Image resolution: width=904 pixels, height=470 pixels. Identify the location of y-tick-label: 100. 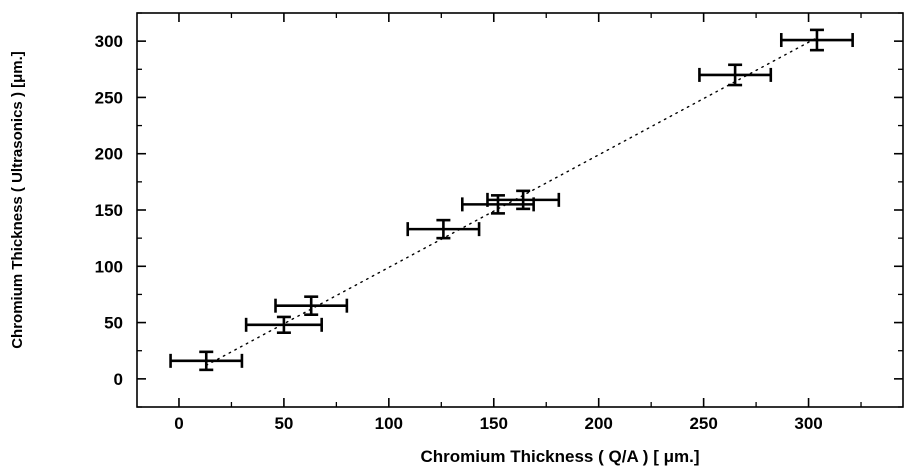
(109, 266).